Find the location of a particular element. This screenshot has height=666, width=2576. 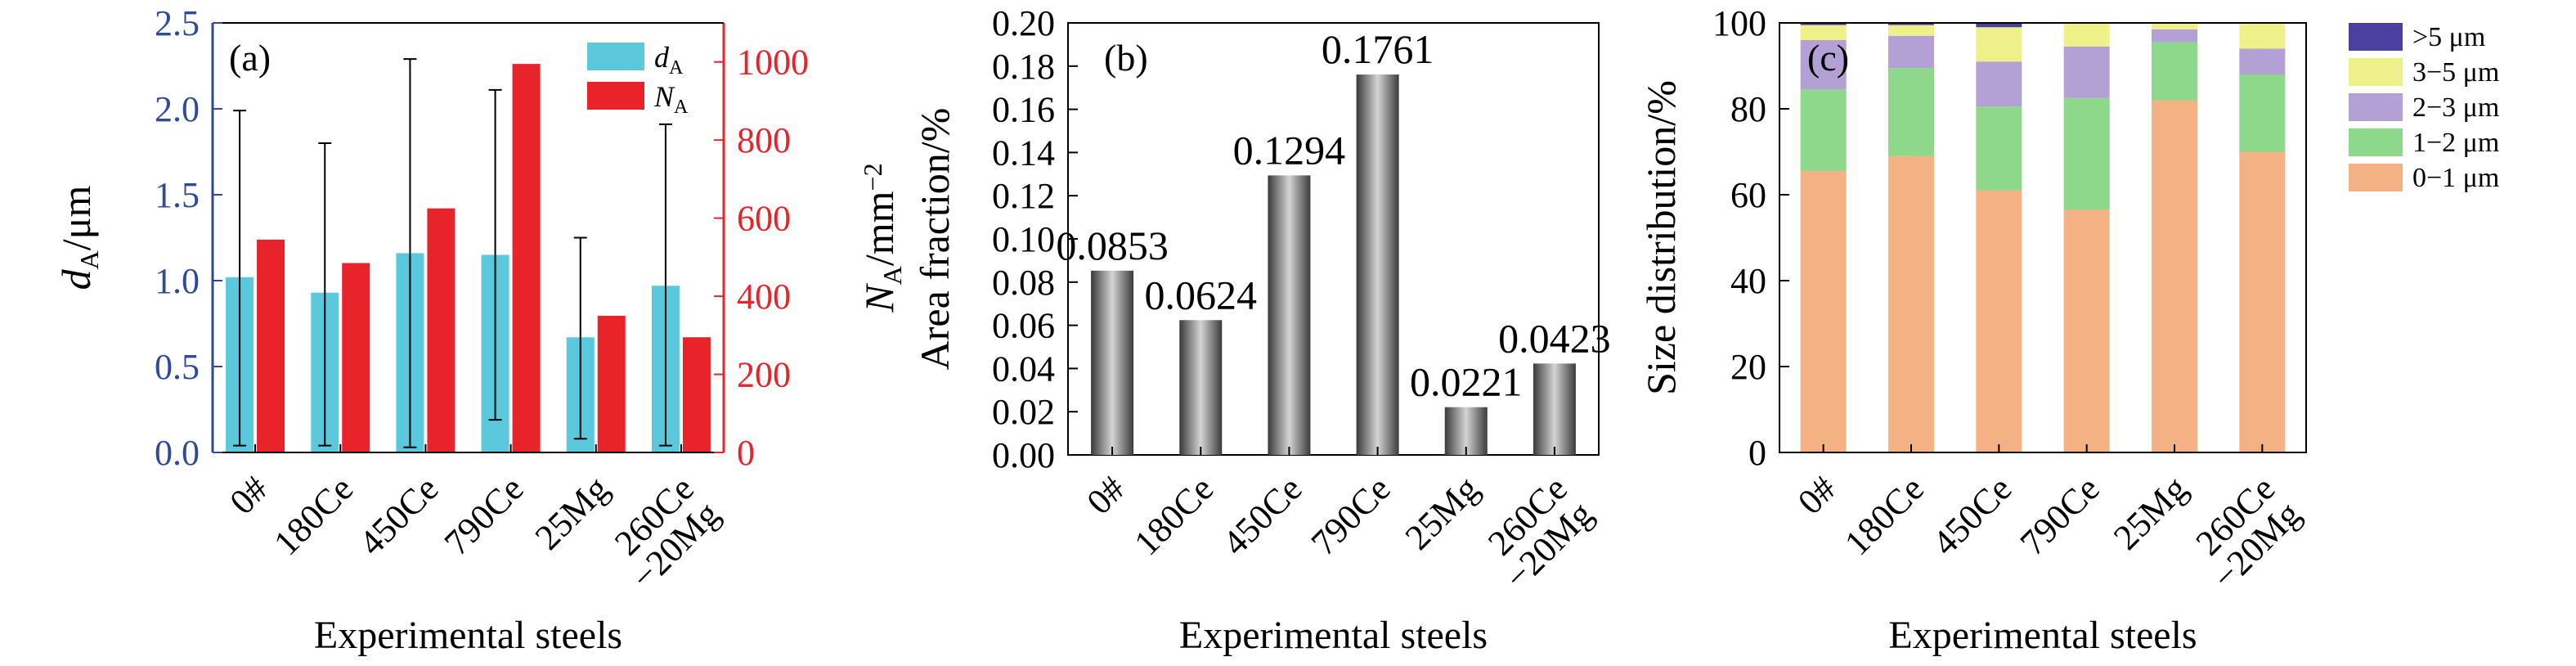

y-axis-title: dA/μm is located at coordinates (78, 238).